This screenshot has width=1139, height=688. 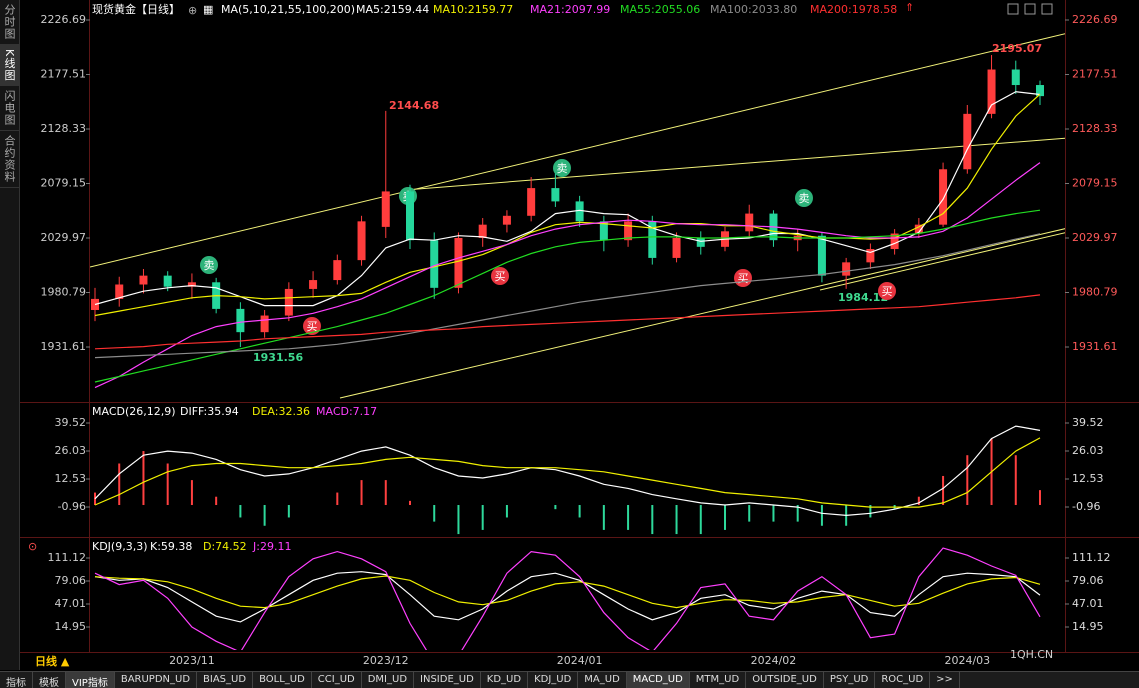 What do you see at coordinates (567, 592) in the screenshot?
I see `indicator-line` at bounding box center [567, 592].